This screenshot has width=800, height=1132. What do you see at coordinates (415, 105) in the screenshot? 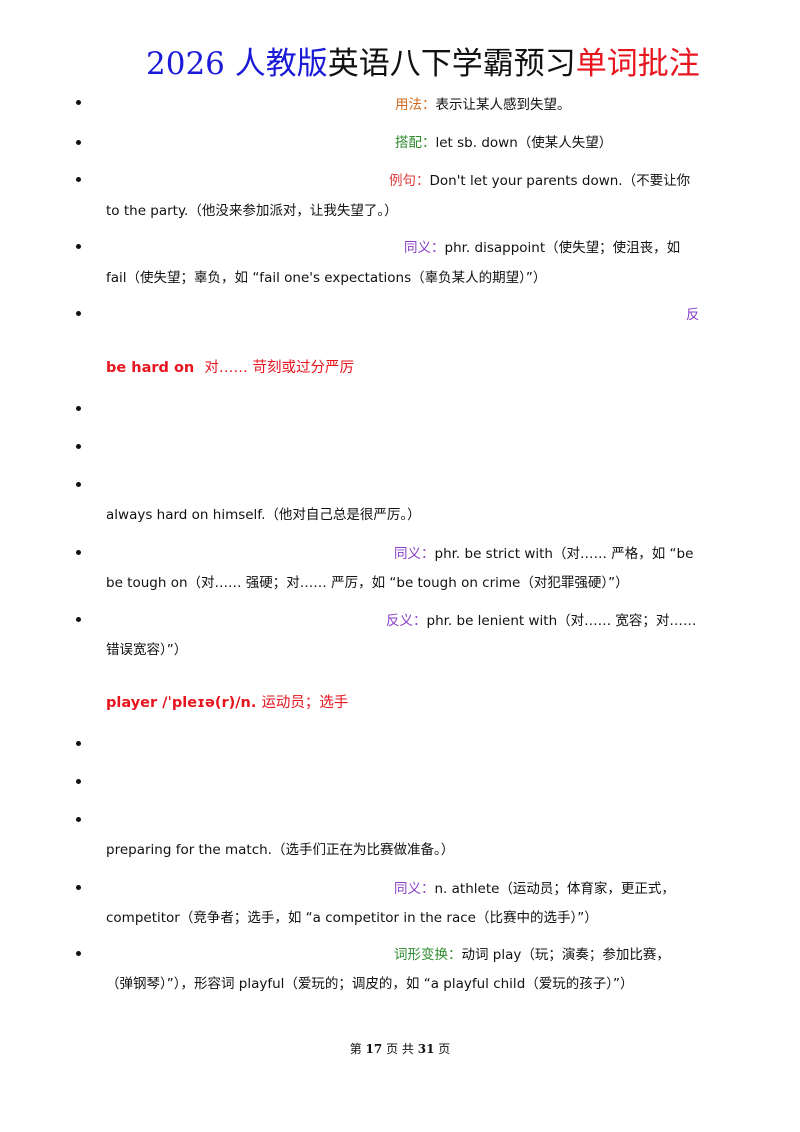
I see `usage-label: 用法：` at bounding box center [415, 105].